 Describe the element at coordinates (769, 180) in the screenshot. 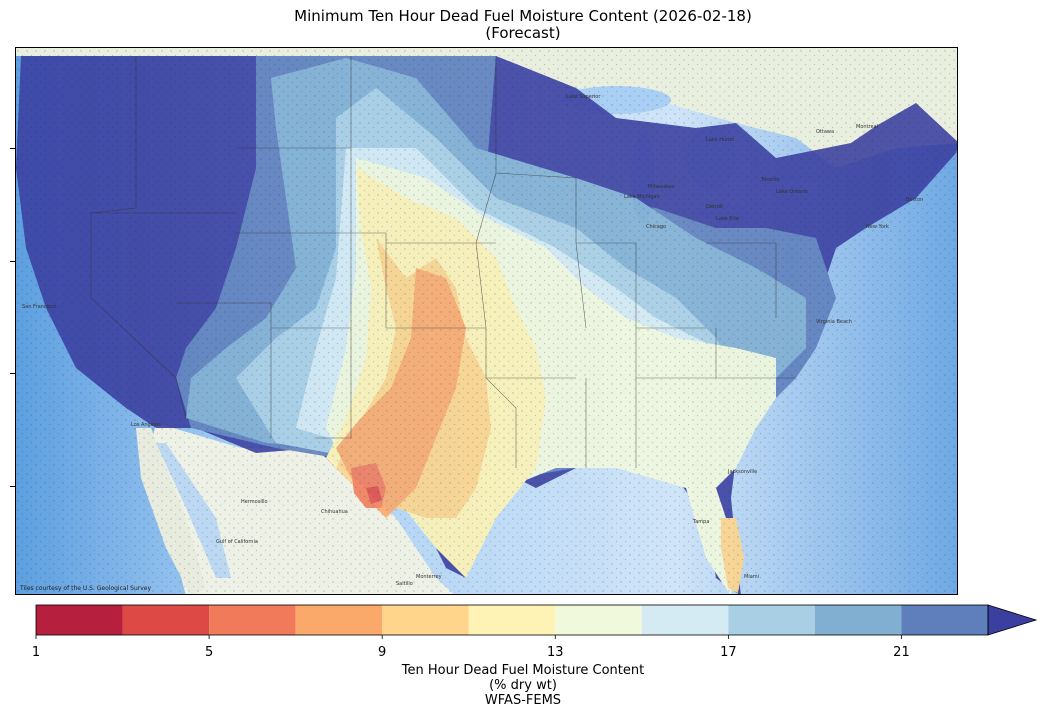

I see `place-label: Toronto` at that location.